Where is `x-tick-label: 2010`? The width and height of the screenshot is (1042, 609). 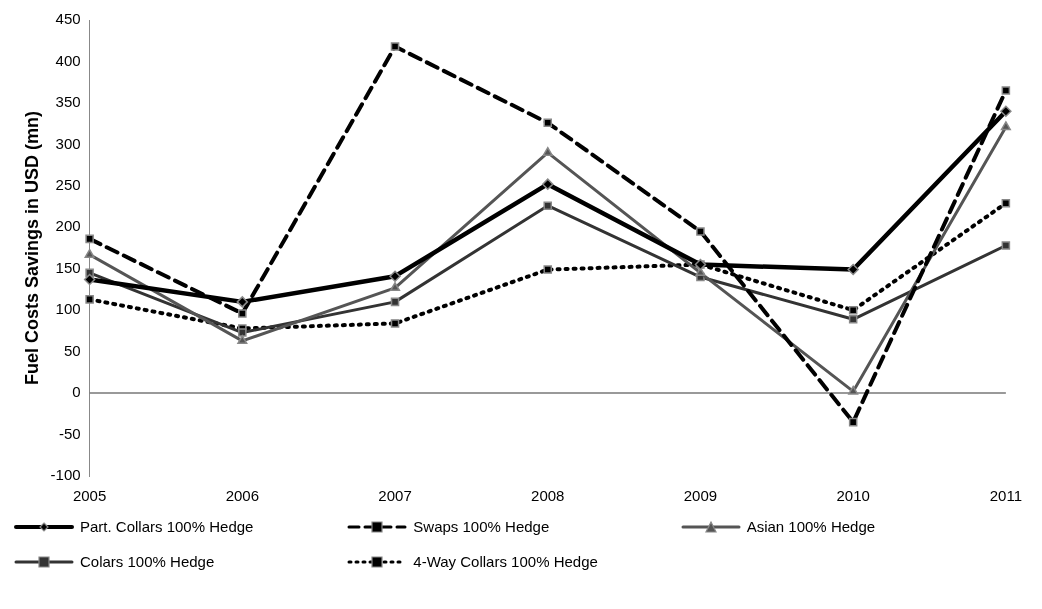 x-tick-label: 2010 is located at coordinates (853, 496).